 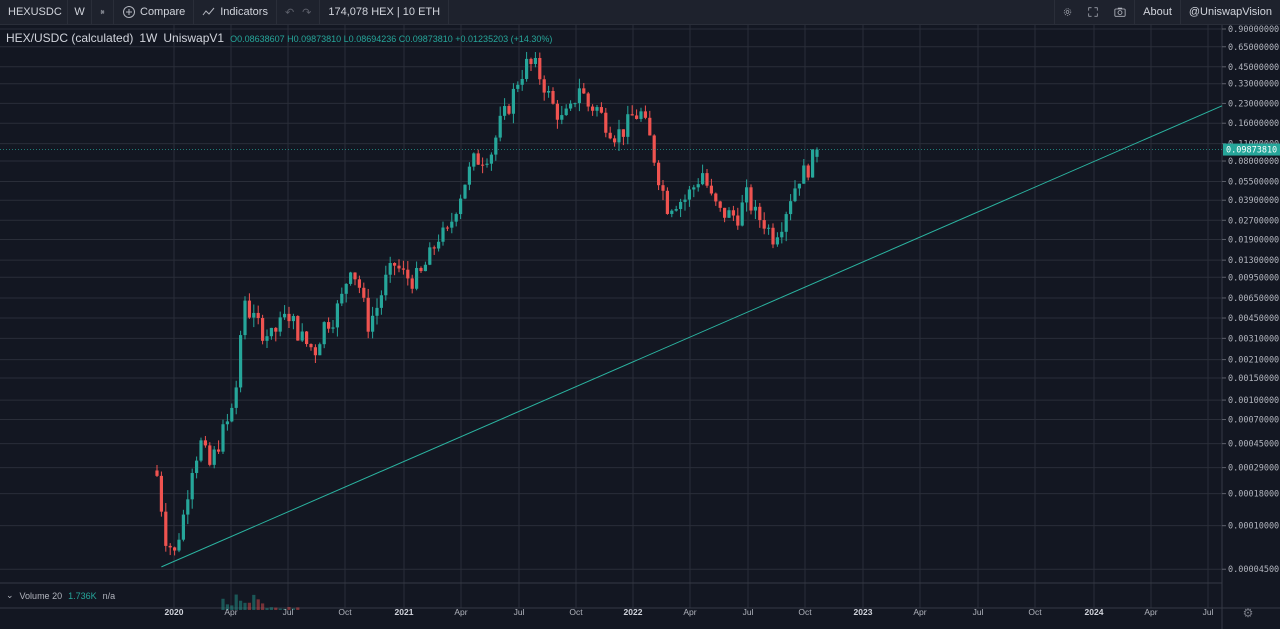 I want to click on pool-info: 174,078 HEX | 10 ETH, so click(x=385, y=12).